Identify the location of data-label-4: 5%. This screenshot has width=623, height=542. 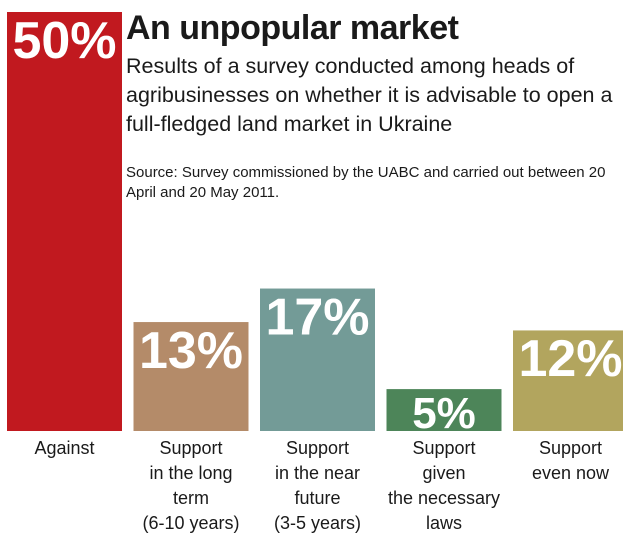
(444, 413).